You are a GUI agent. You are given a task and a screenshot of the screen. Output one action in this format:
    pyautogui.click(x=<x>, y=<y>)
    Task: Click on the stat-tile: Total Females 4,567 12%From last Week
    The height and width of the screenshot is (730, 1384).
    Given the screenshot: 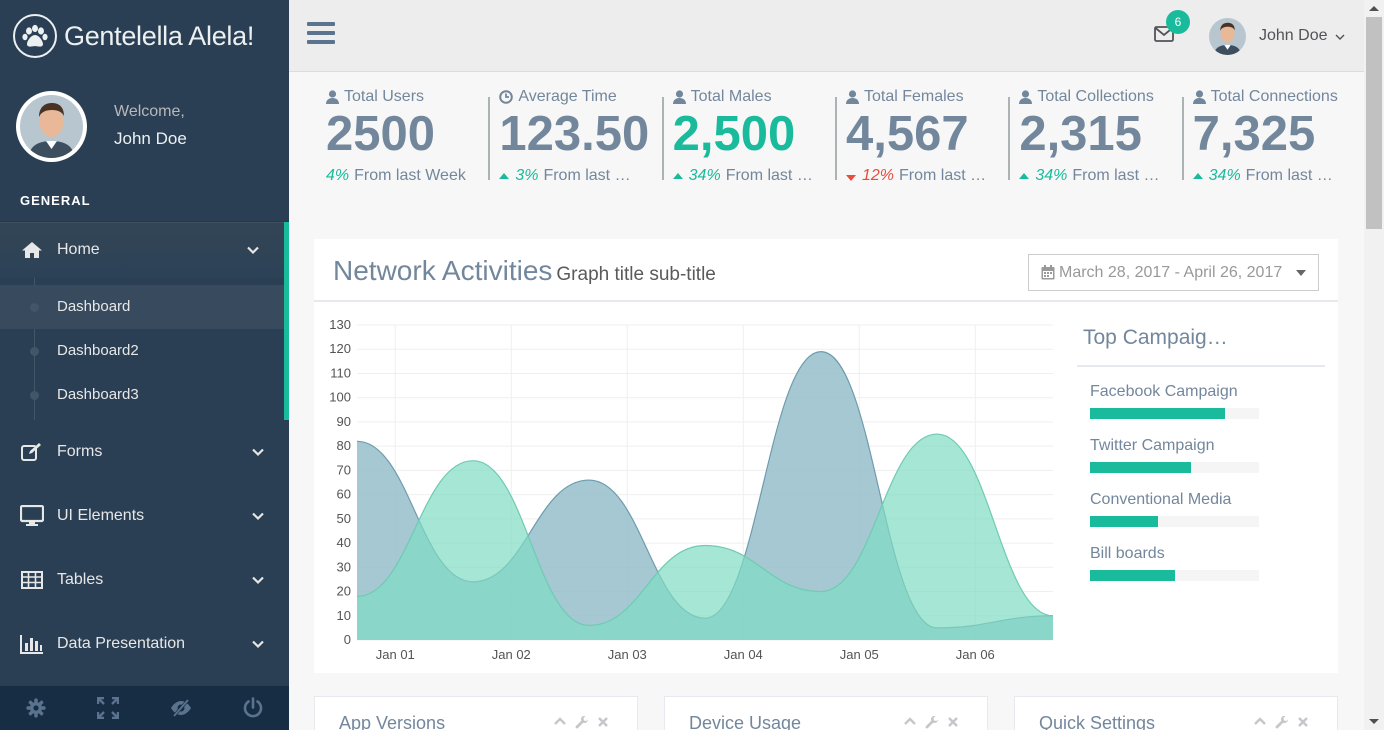 What is the action you would take?
    pyautogui.click(x=922, y=137)
    